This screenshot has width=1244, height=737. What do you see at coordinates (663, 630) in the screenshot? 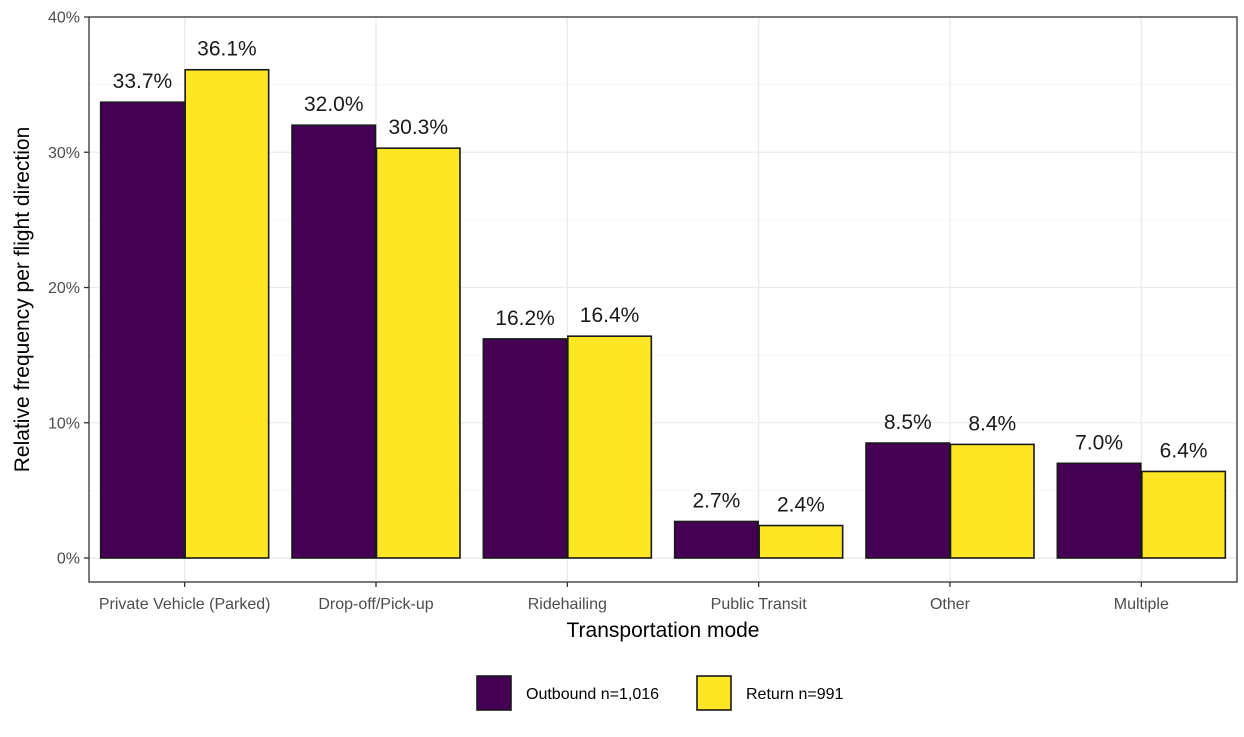
I see `x-axis-title: Transportation mode` at bounding box center [663, 630].